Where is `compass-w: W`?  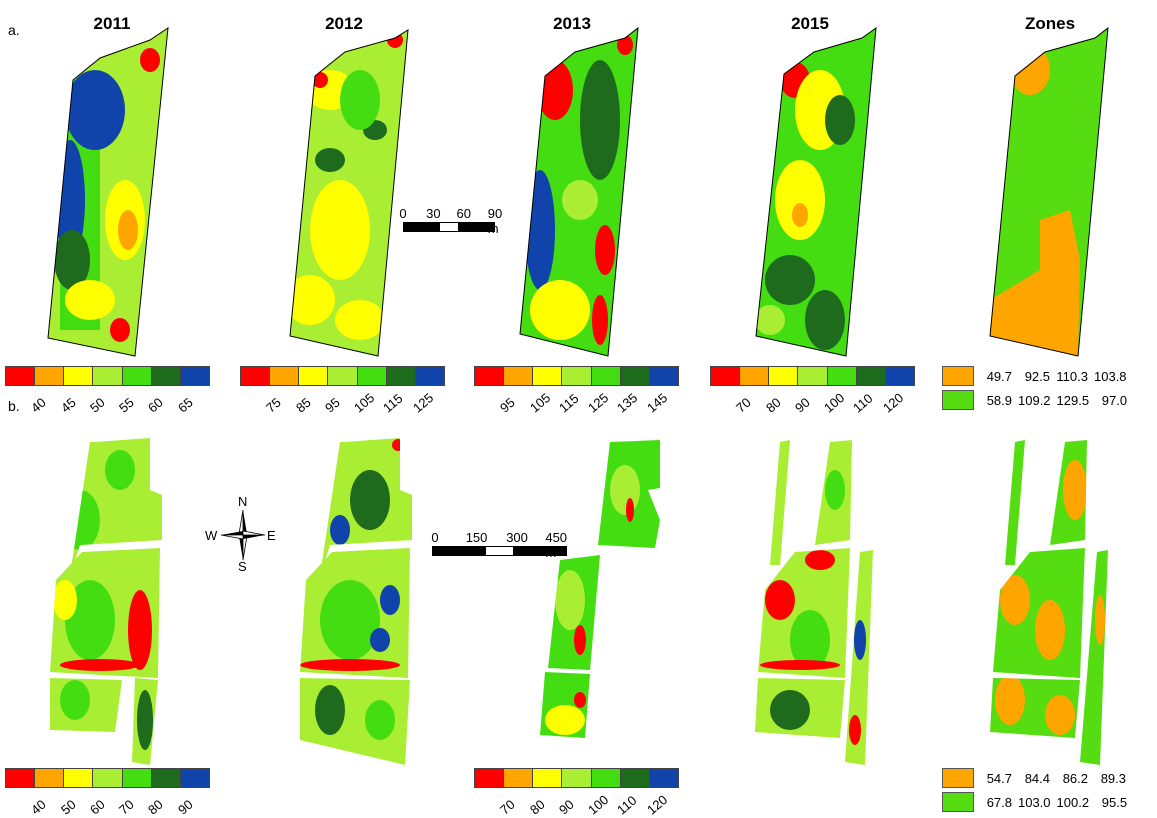 compass-w: W is located at coordinates (211, 535).